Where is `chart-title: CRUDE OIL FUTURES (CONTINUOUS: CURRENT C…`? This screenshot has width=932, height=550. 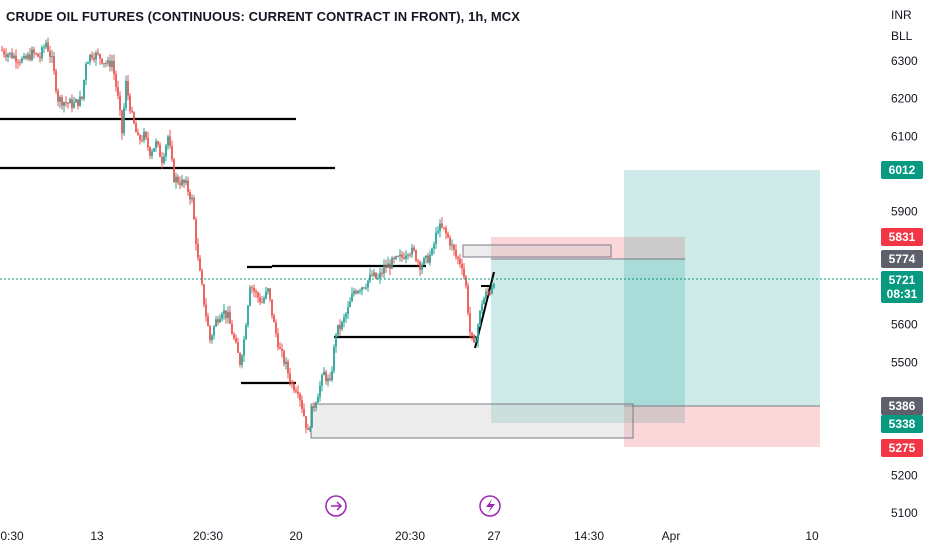
chart-title: CRUDE OIL FUTURES (CONTINUOUS: CURRENT C… is located at coordinates (263, 16).